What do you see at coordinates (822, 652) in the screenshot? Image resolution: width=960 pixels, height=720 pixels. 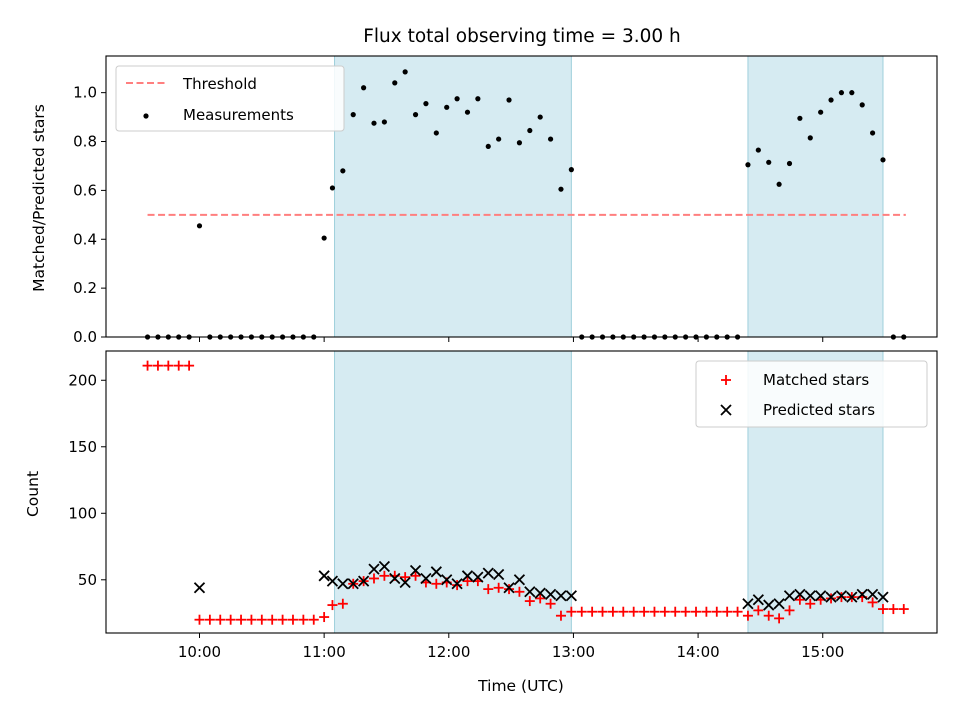 I see `x-tick-label: 15:00` at bounding box center [822, 652].